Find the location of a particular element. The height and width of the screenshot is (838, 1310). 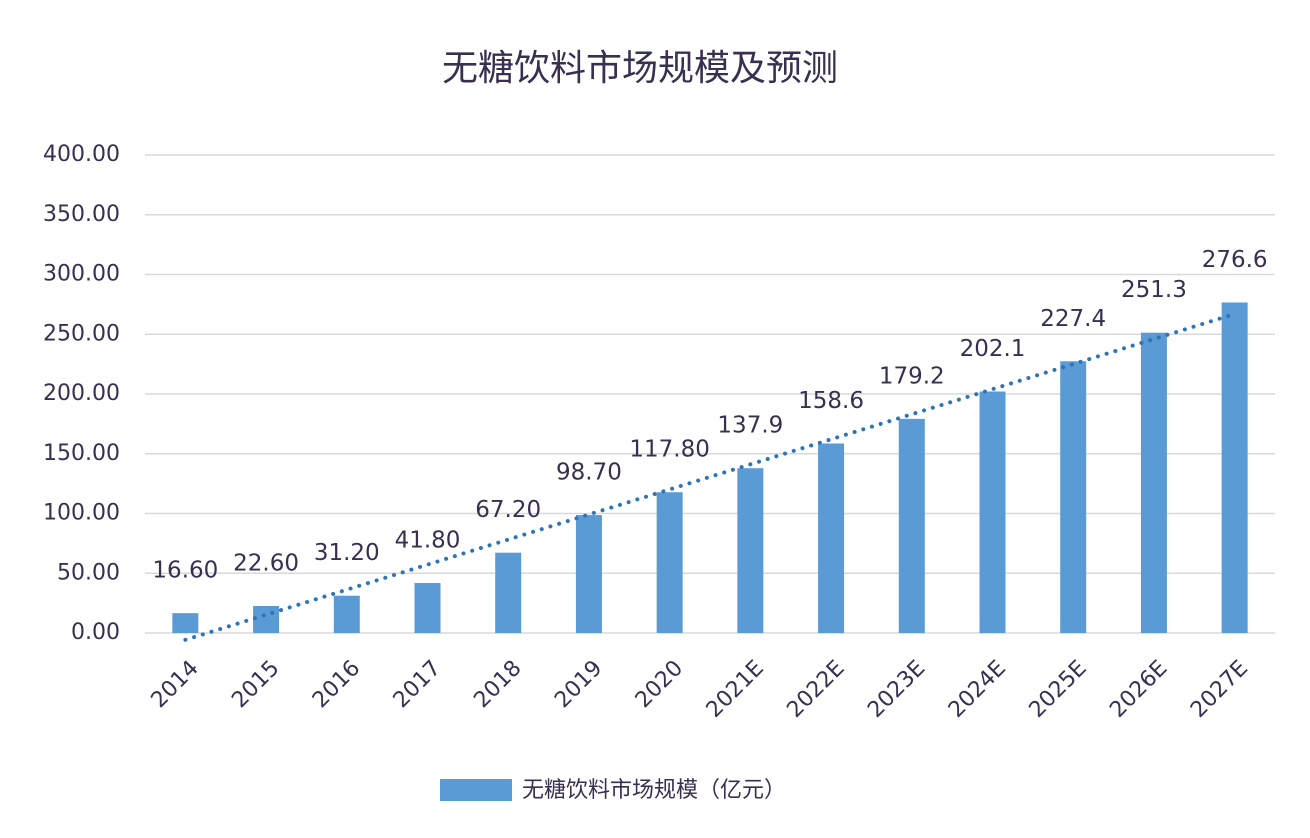

x-tick-label: 2026E is located at coordinates (1138, 689).